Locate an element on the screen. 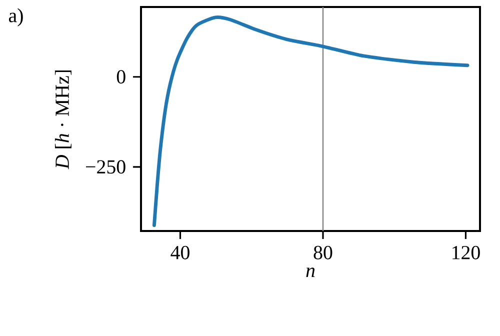 Image resolution: width=500 pixels, height=336 pixels. y-tick-label: 0 is located at coordinates (121, 77).